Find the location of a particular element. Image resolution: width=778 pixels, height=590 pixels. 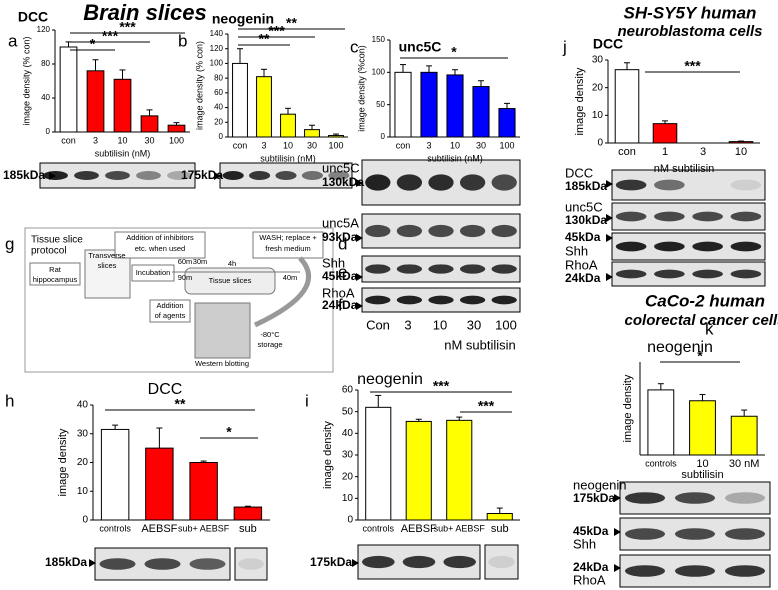

diagram-text: hippocampus is located at coordinates (55, 279).